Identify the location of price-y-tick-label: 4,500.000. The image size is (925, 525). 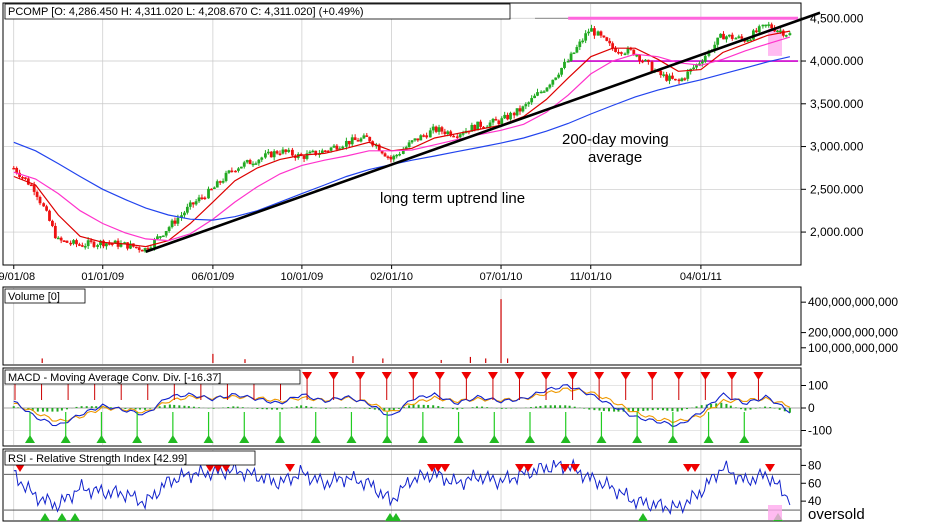
(837, 18).